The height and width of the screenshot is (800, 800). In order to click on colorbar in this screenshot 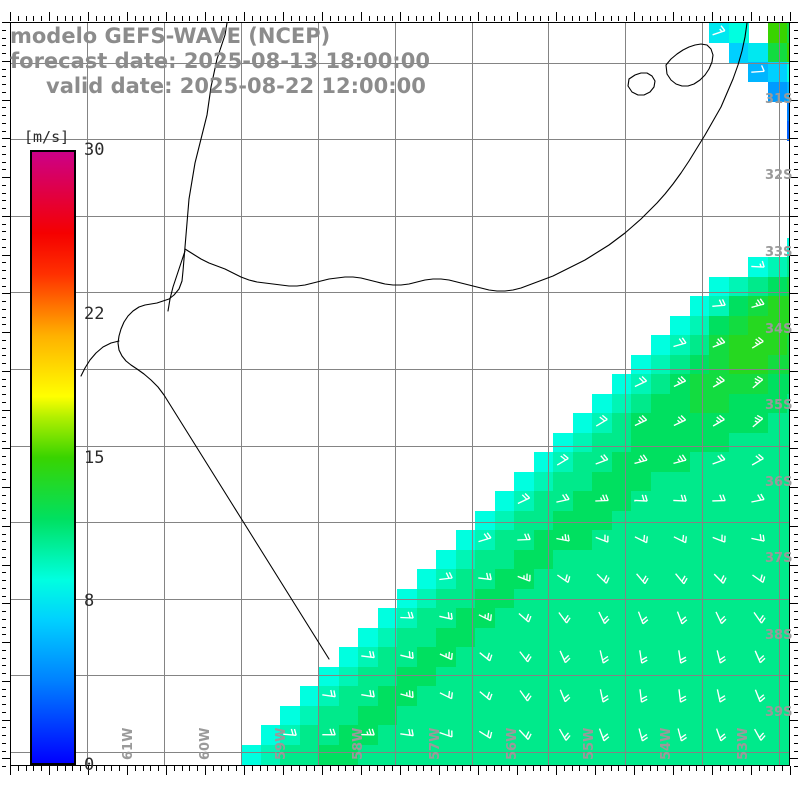, I will do `click(53, 457)`.